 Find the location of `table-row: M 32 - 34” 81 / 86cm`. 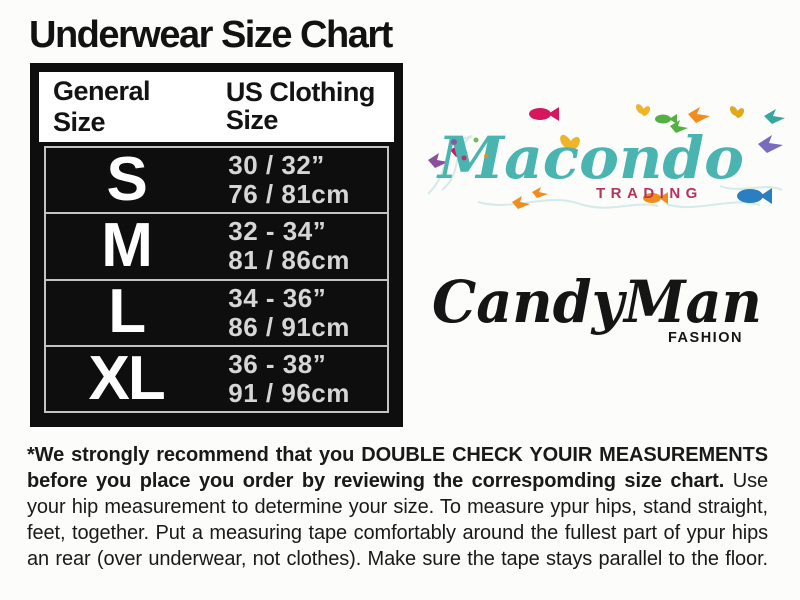

table-row: M 32 - 34” 81 / 86cm is located at coordinates (216, 246).